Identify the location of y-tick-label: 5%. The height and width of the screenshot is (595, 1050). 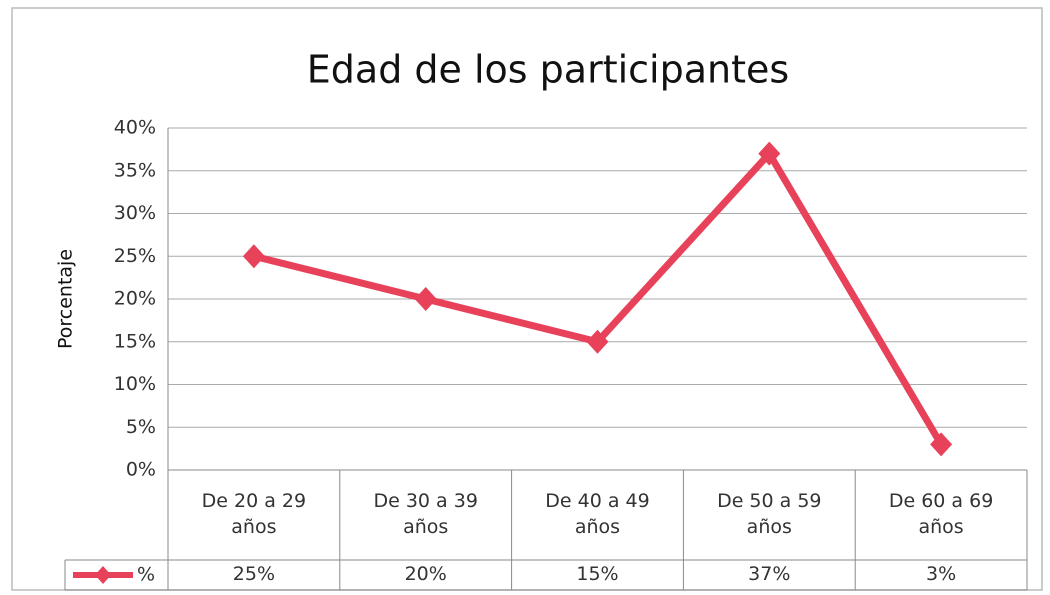
(141, 427).